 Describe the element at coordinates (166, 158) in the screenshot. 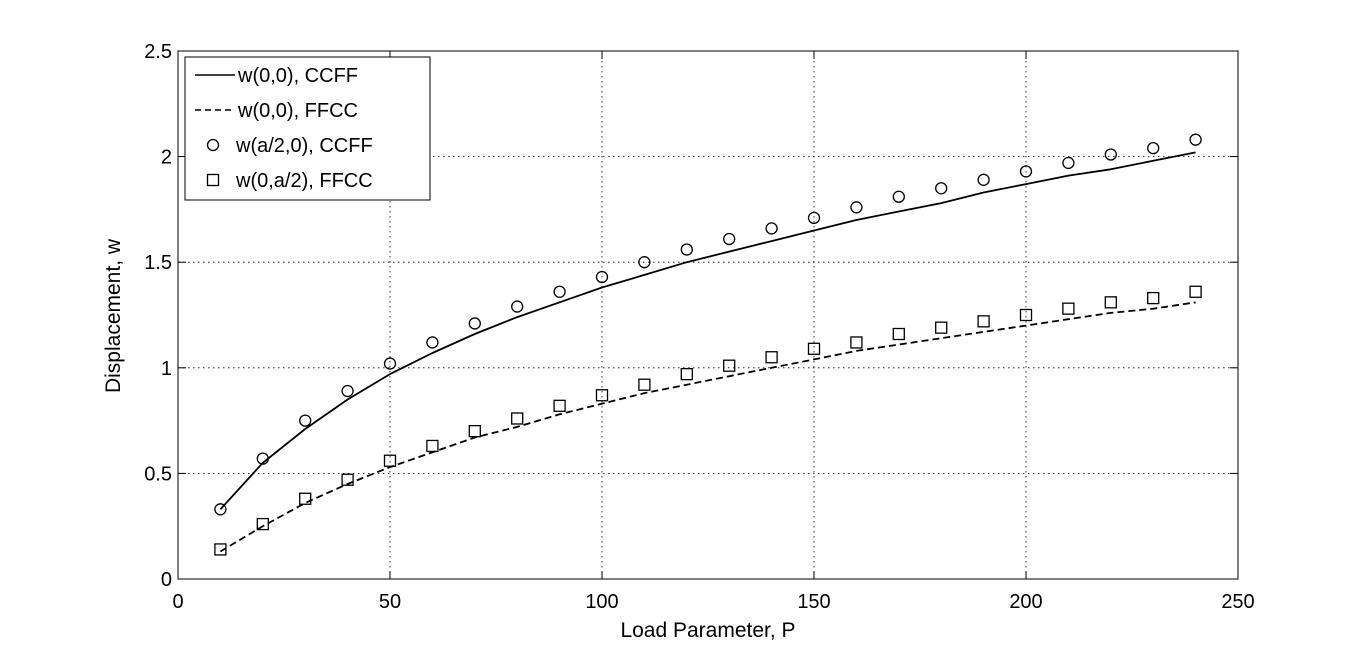

I see `y-tick-label: 2` at that location.